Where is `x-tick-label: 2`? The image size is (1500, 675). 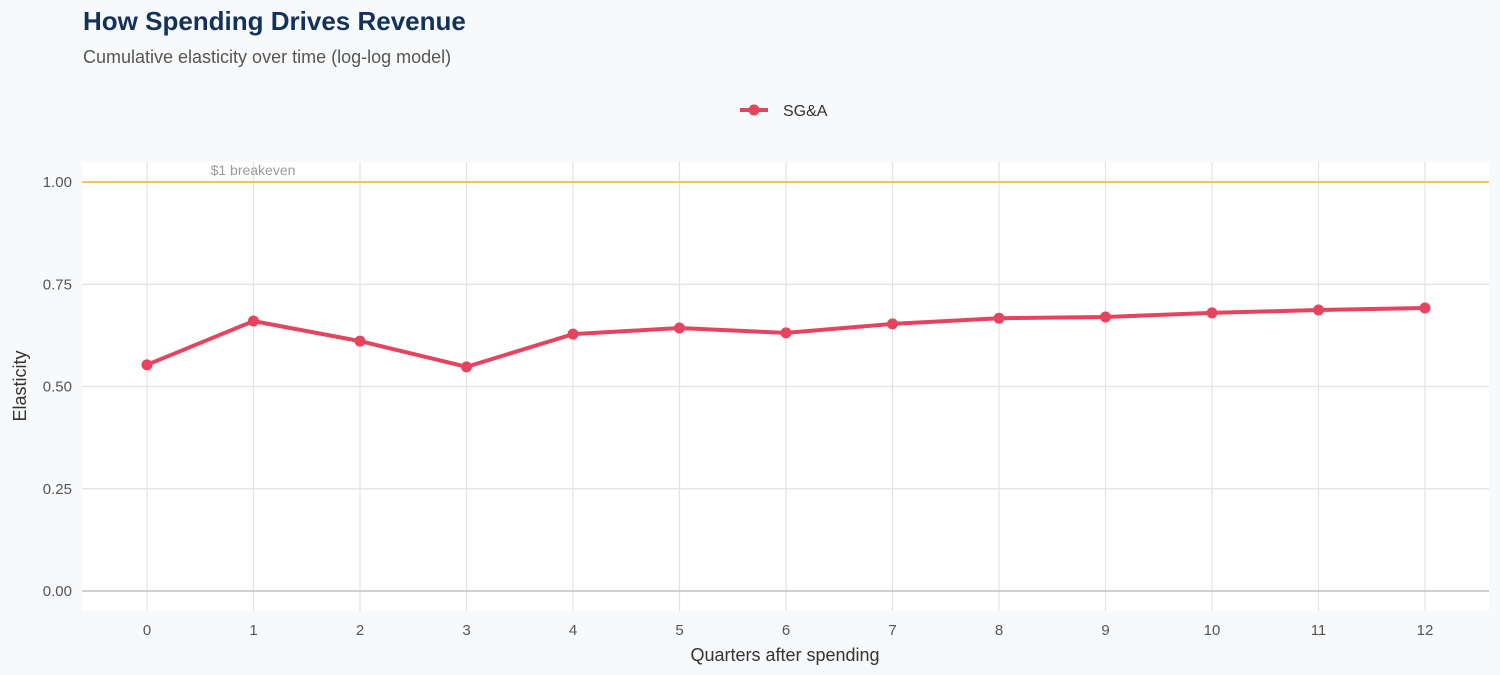 x-tick-label: 2 is located at coordinates (360, 630).